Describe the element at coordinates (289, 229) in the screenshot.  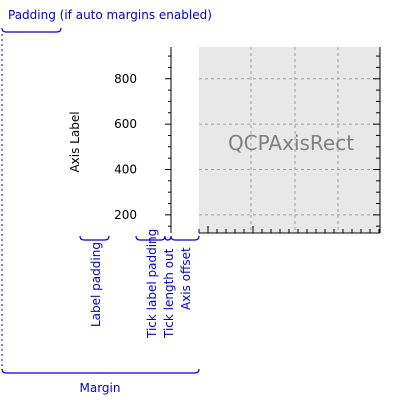
I see `bottom-axis-ticks` at that location.